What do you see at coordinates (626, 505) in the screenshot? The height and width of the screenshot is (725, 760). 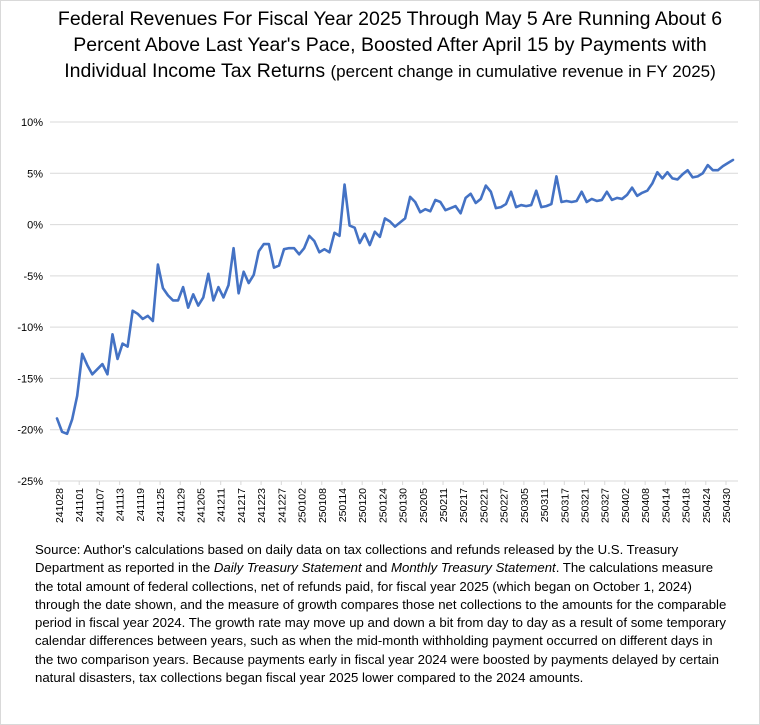 I see `x-tick-label: 250402` at bounding box center [626, 505].